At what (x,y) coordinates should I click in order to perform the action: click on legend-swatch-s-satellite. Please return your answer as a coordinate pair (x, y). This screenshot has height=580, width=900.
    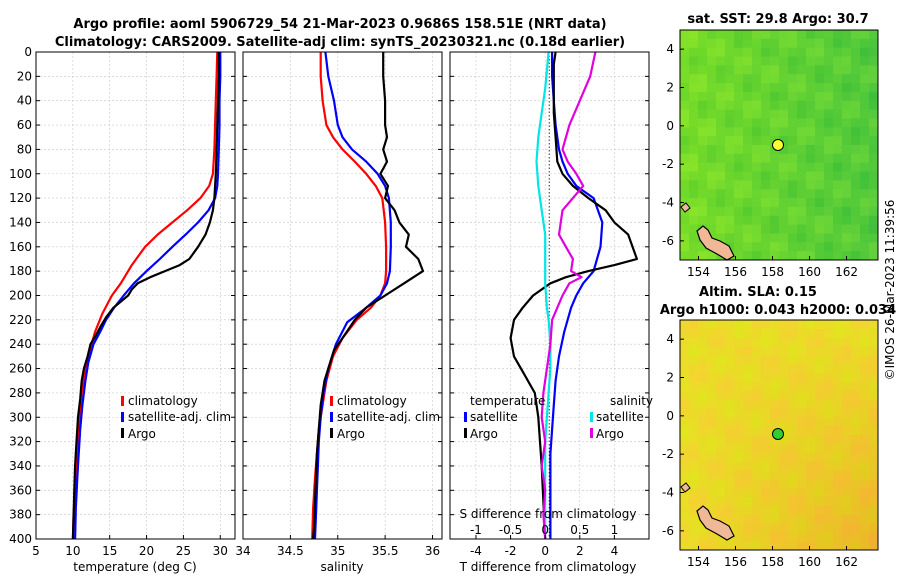
    Looking at the image, I should click on (591, 417).